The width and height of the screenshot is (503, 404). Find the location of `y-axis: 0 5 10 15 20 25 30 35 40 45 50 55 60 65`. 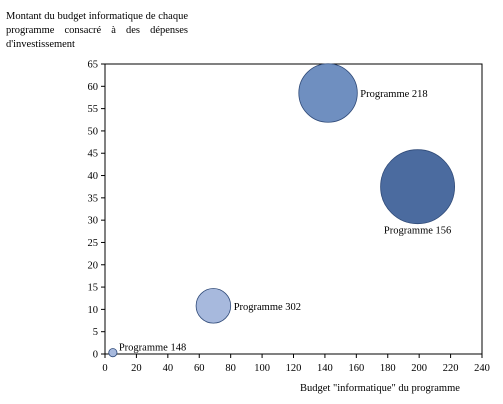

y-axis: 0 5 10 15 20 25 30 35 40 45 50 55 60 65 is located at coordinates (96, 210).